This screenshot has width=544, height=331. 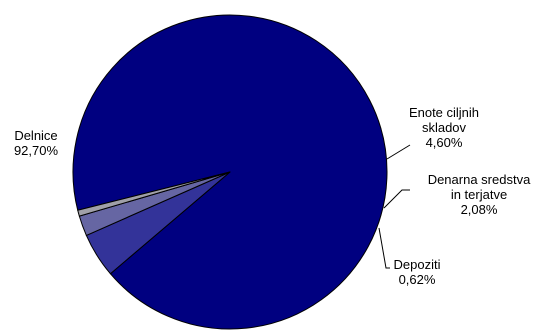 I want to click on slice-label-line: skladov, so click(x=444, y=127).